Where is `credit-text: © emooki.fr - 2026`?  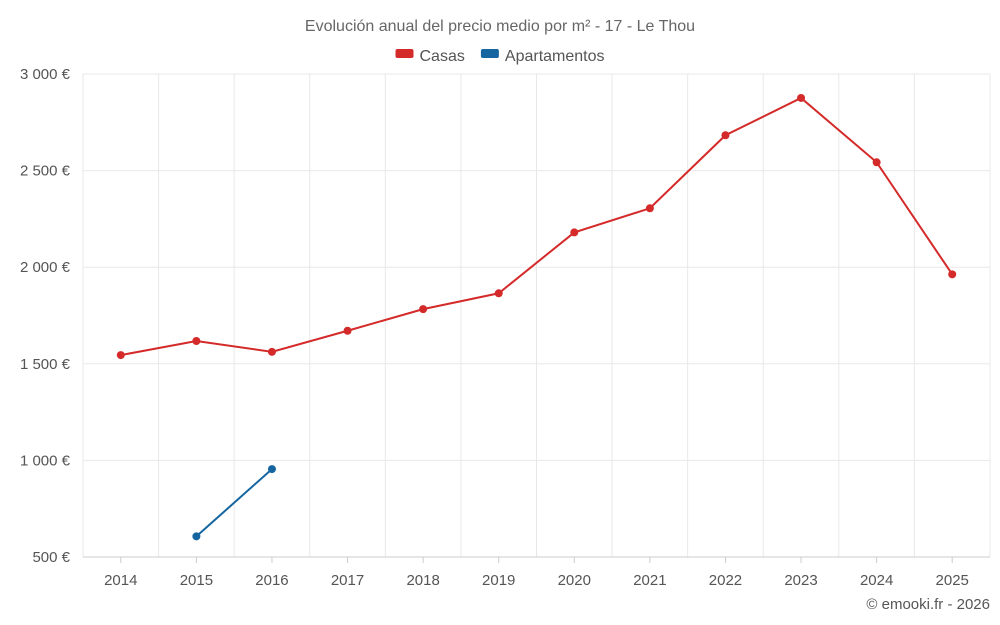 credit-text: © emooki.fr - 2026 is located at coordinates (928, 604).